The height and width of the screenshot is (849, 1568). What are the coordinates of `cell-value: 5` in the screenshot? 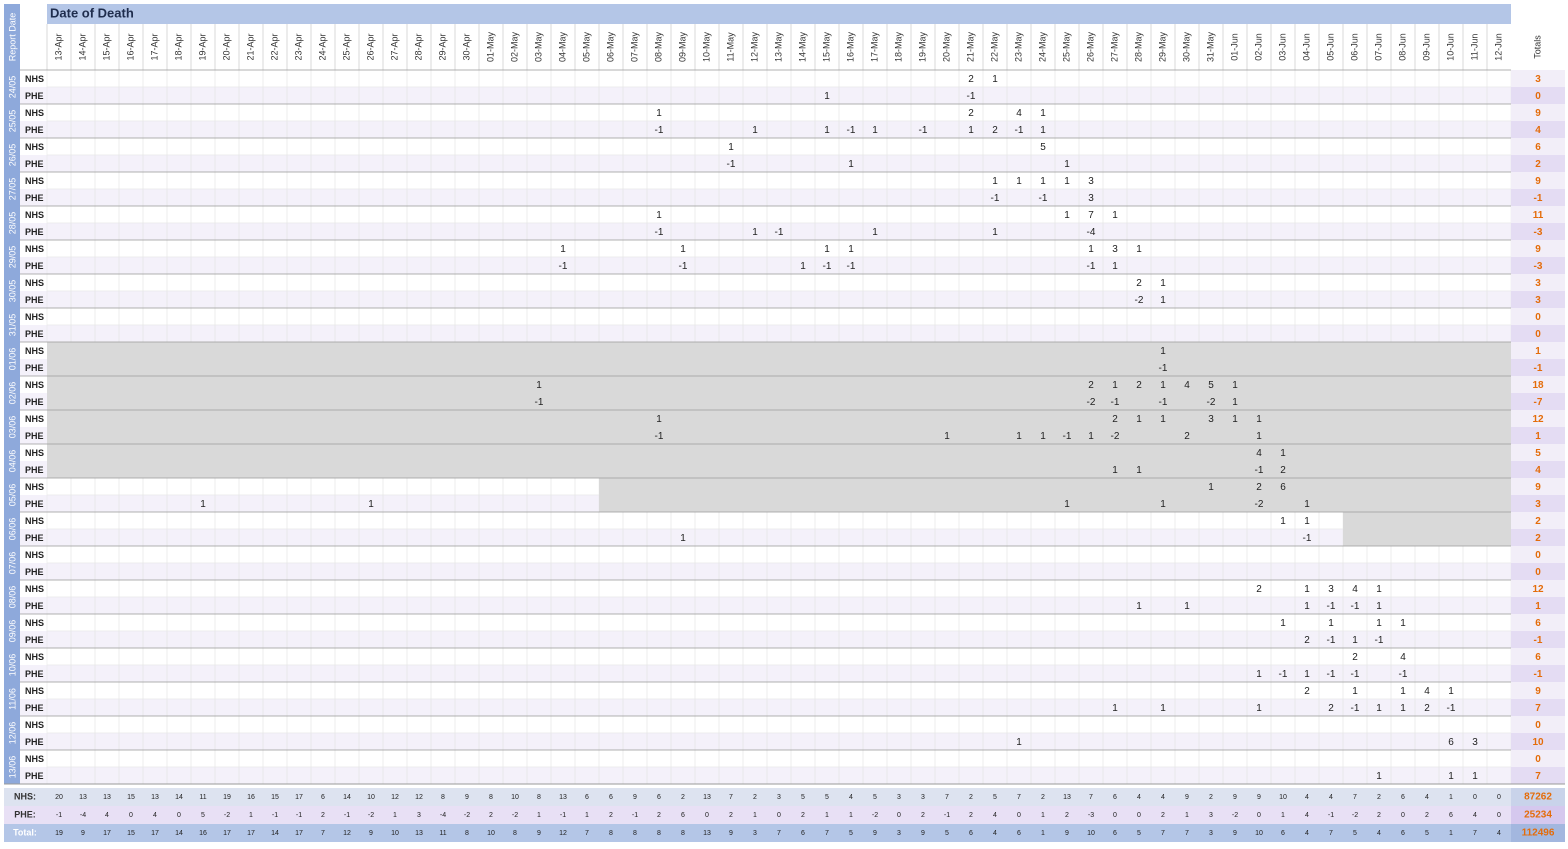 It's located at (1211, 385).